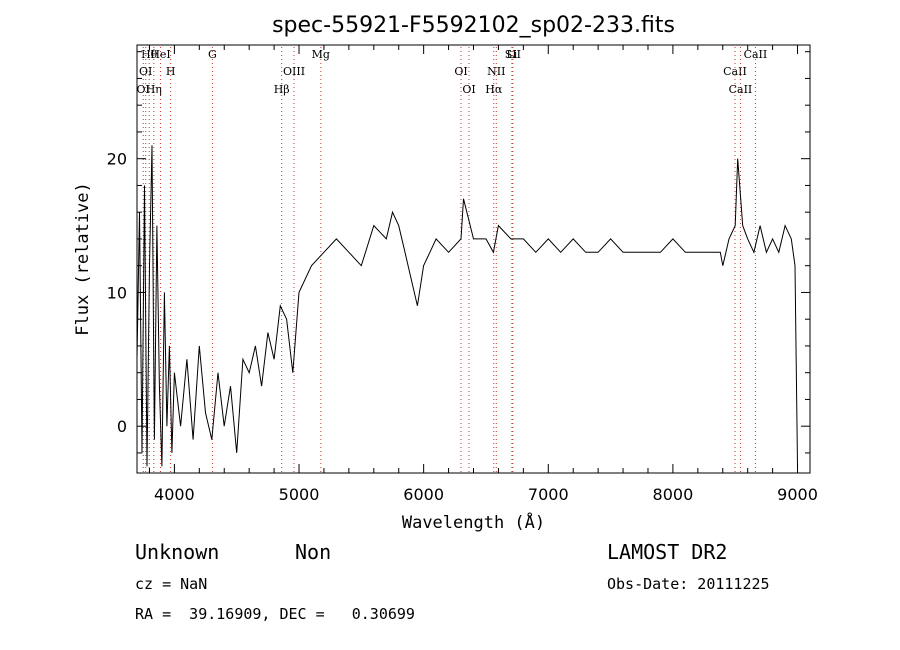  Describe the element at coordinates (321, 54) in the screenshot. I see `line-marker-label: Mg` at that location.